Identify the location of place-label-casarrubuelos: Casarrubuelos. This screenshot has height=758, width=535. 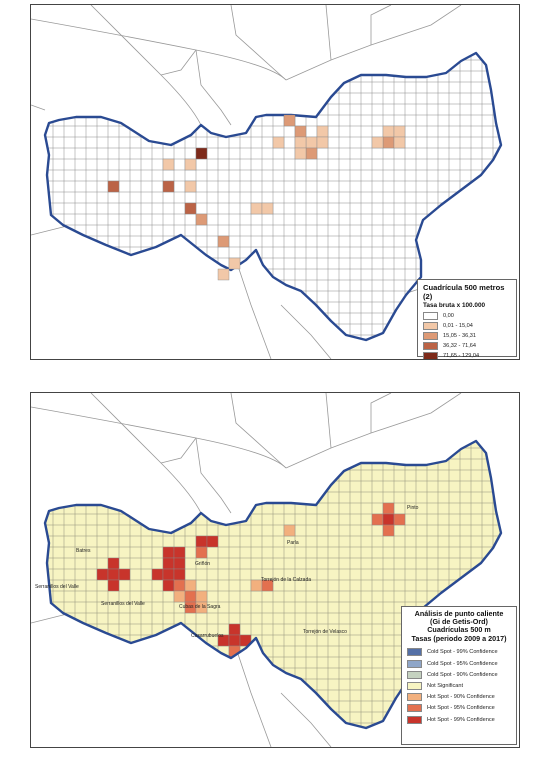
(207, 636).